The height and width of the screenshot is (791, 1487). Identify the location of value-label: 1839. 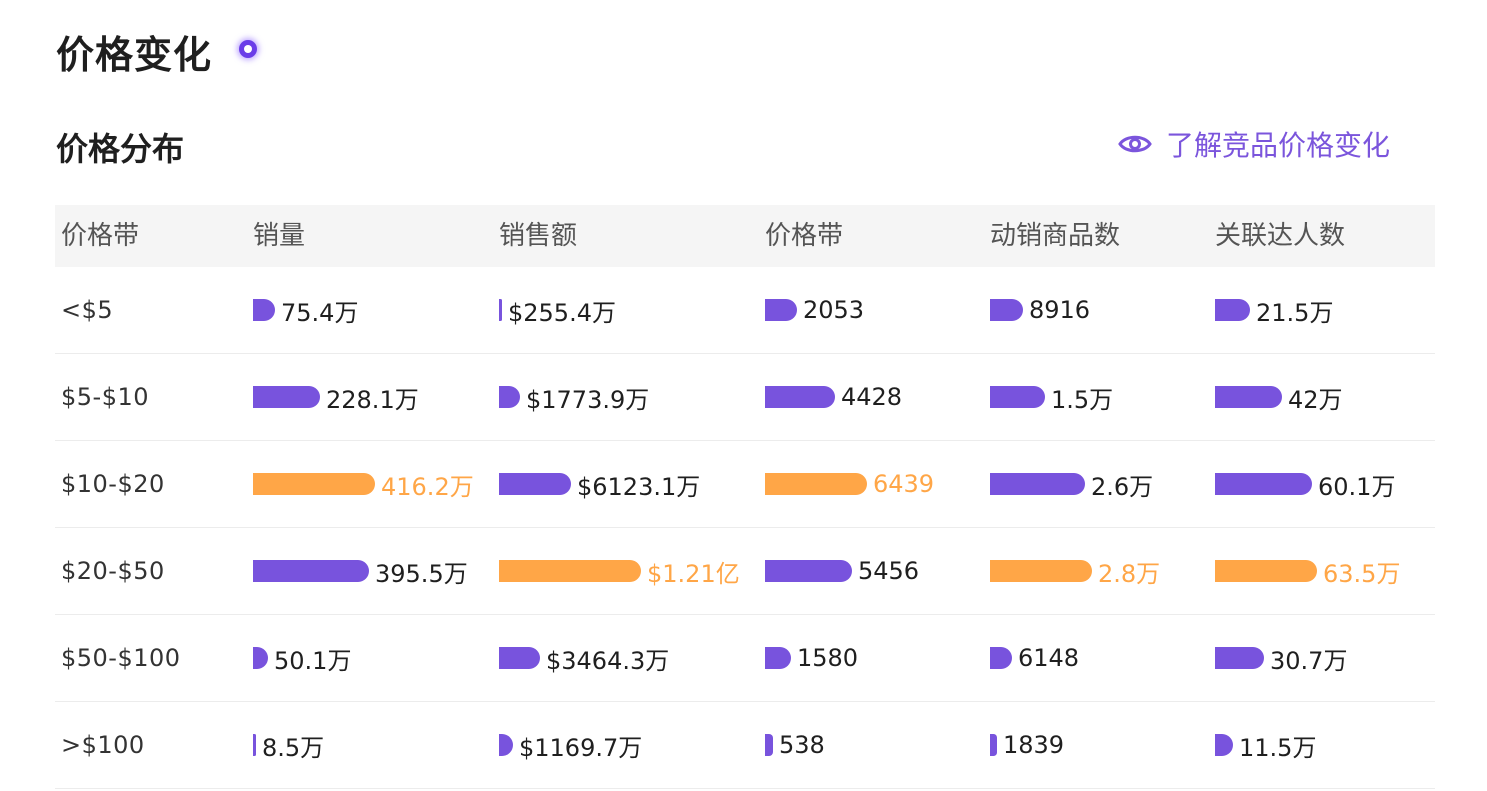
(1034, 745).